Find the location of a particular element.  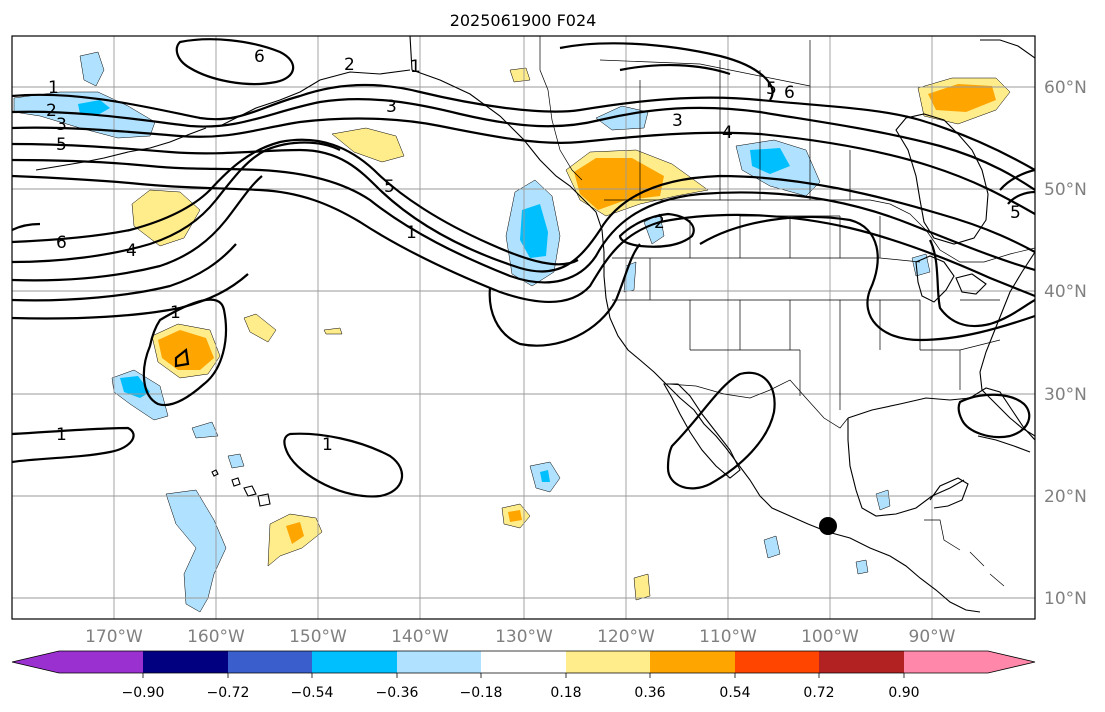

latitude-label: 40°N is located at coordinates (1065, 292).